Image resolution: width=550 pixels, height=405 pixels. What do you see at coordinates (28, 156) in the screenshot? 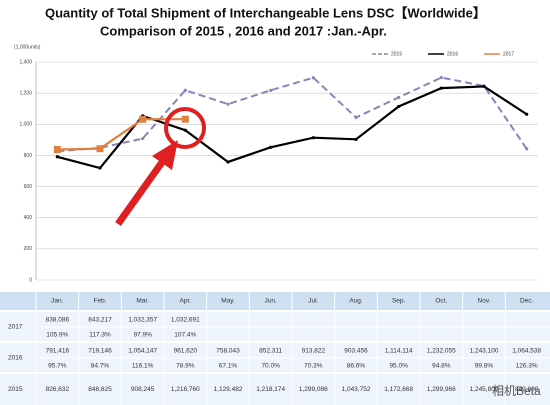
I see `y-tick-label: 800` at bounding box center [28, 156].